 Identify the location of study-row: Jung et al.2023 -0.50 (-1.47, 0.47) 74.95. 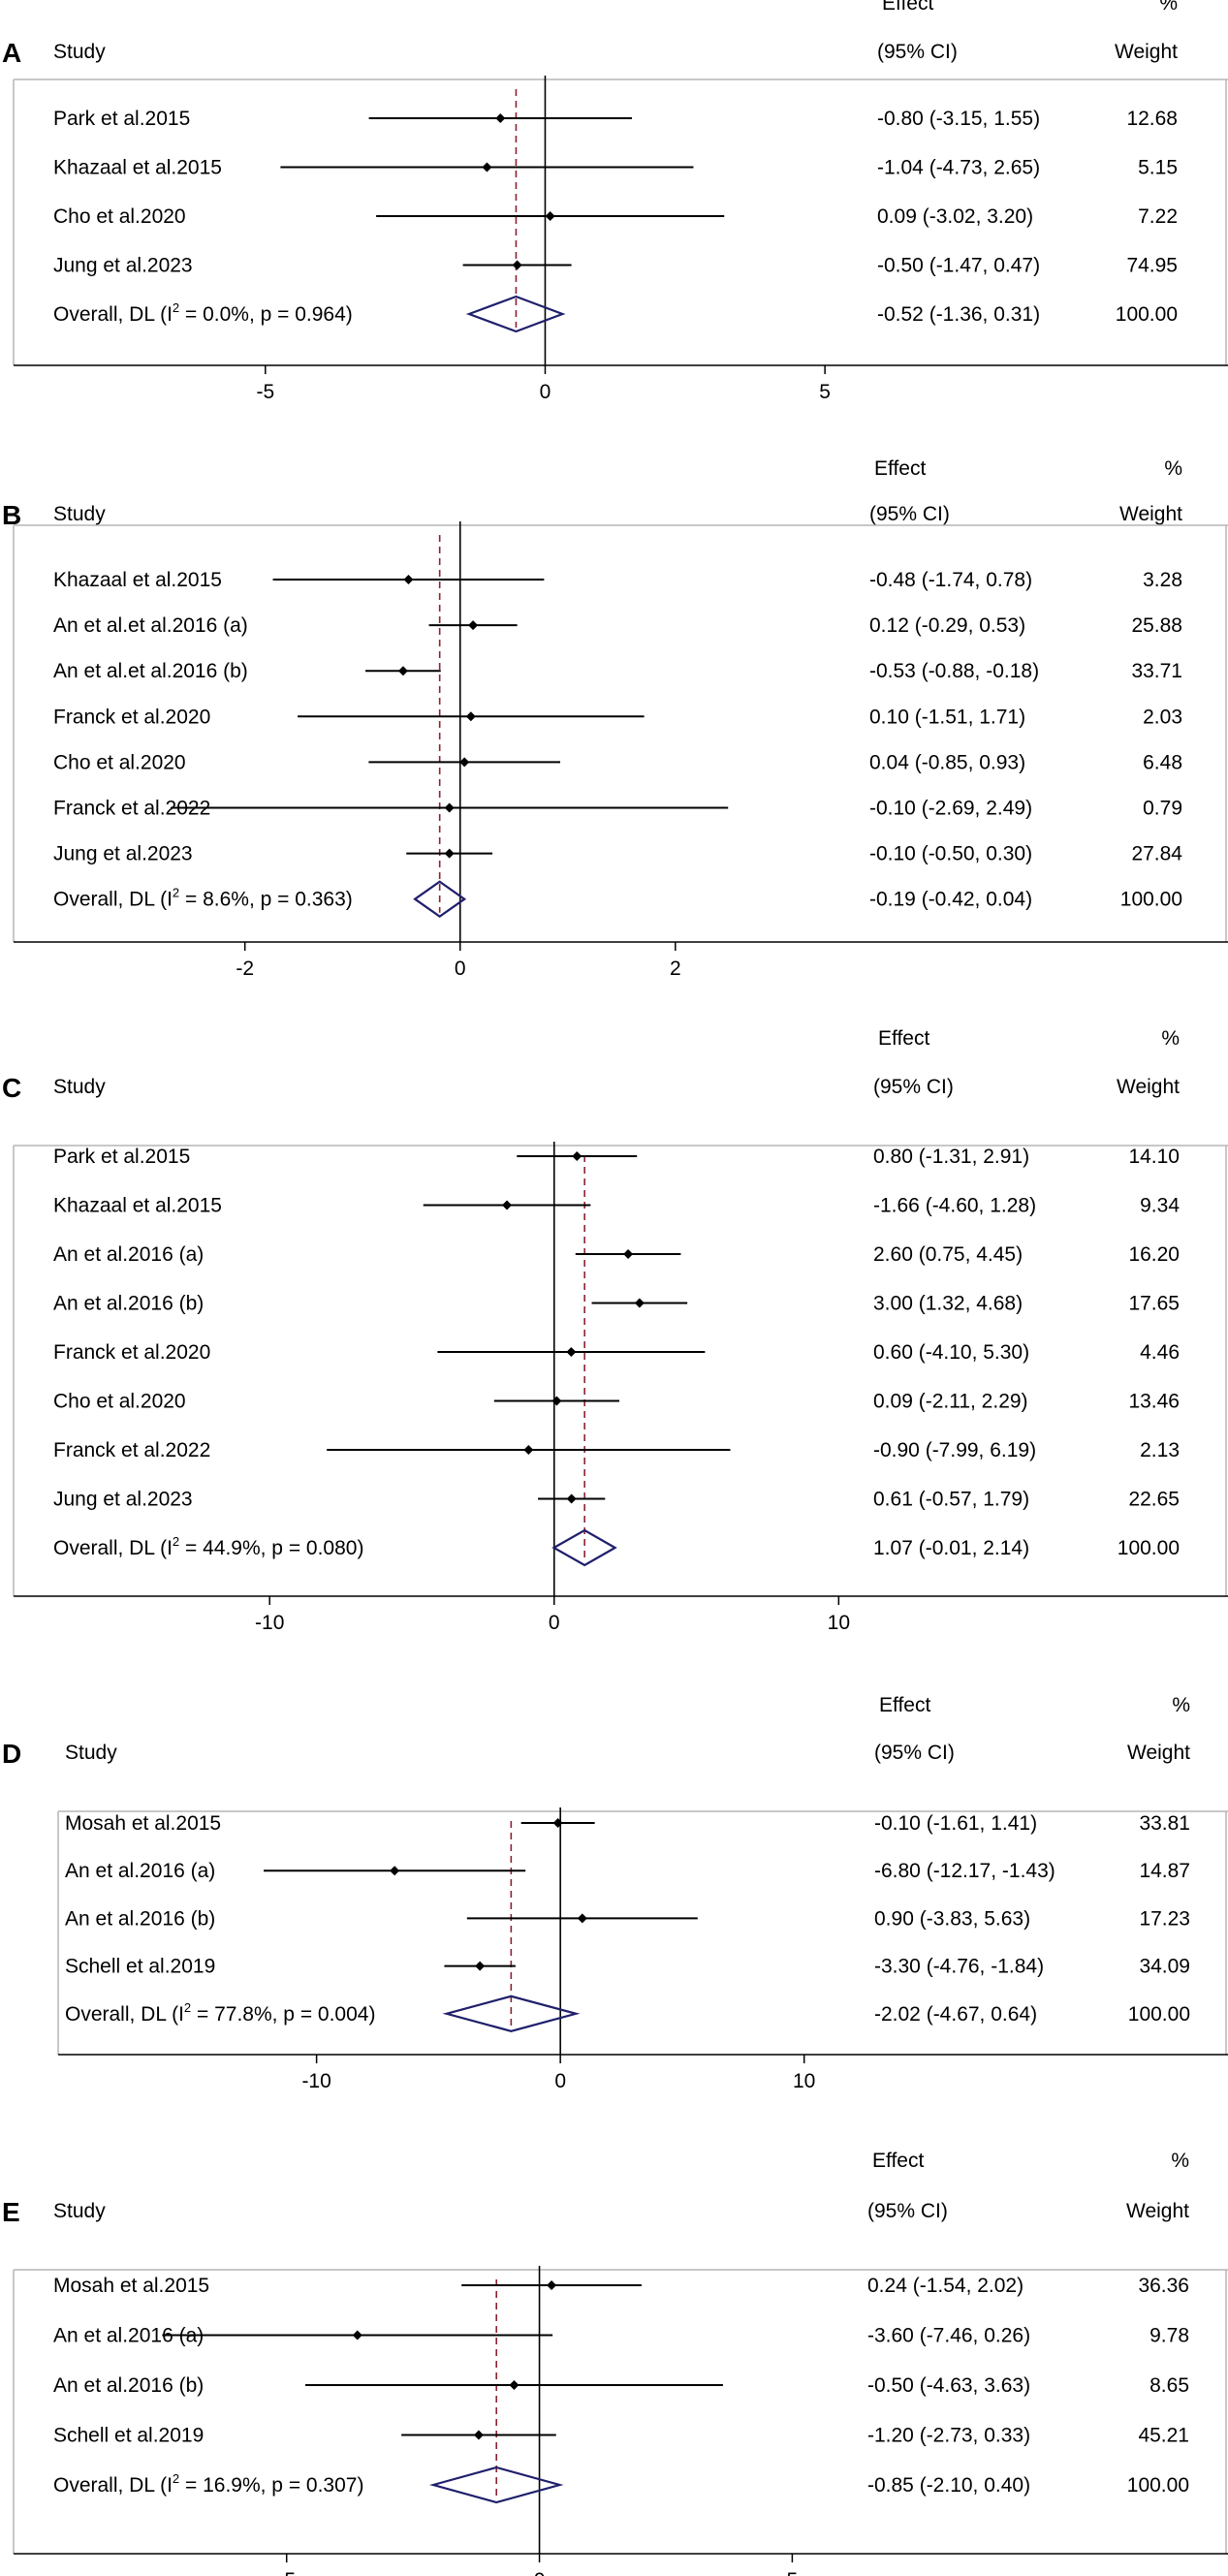
(615, 266).